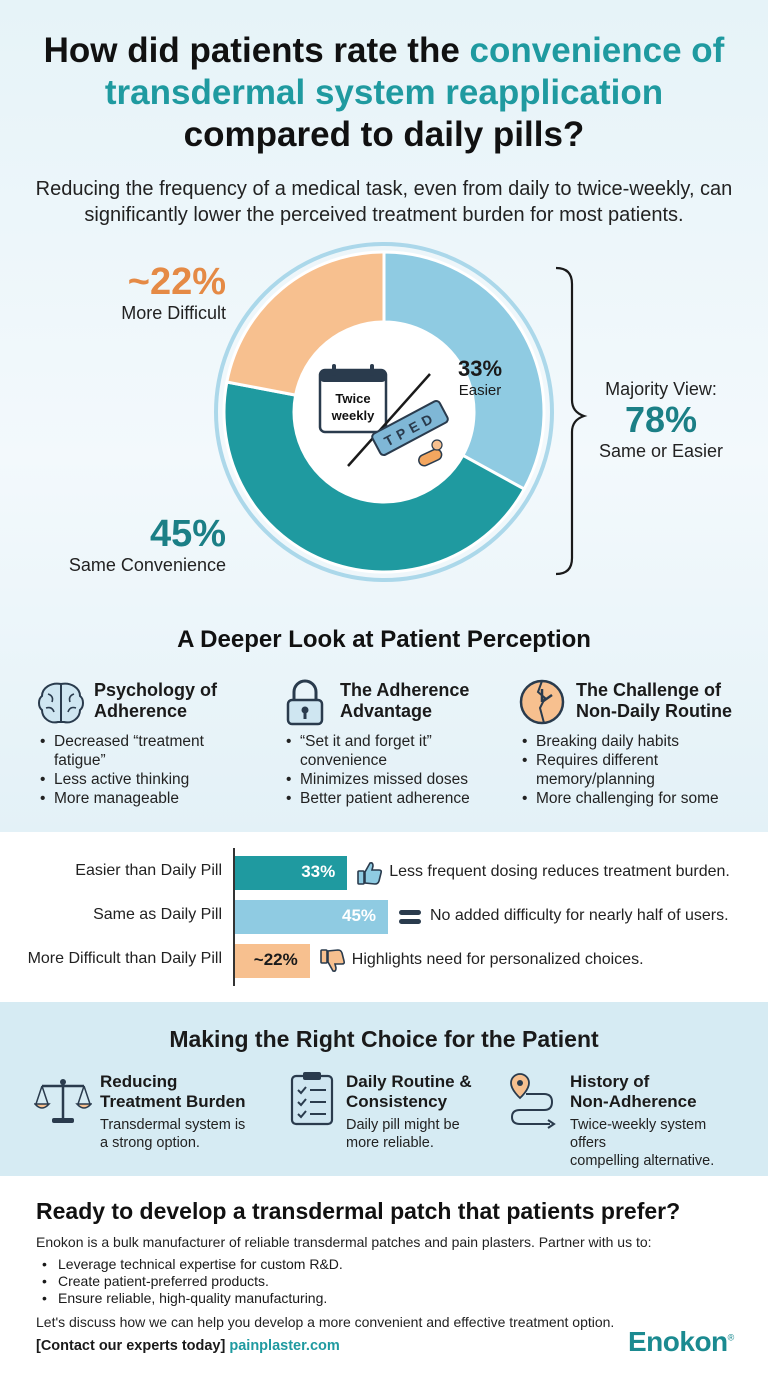 The height and width of the screenshot is (1376, 768). I want to click on bar-same, so click(311, 917).